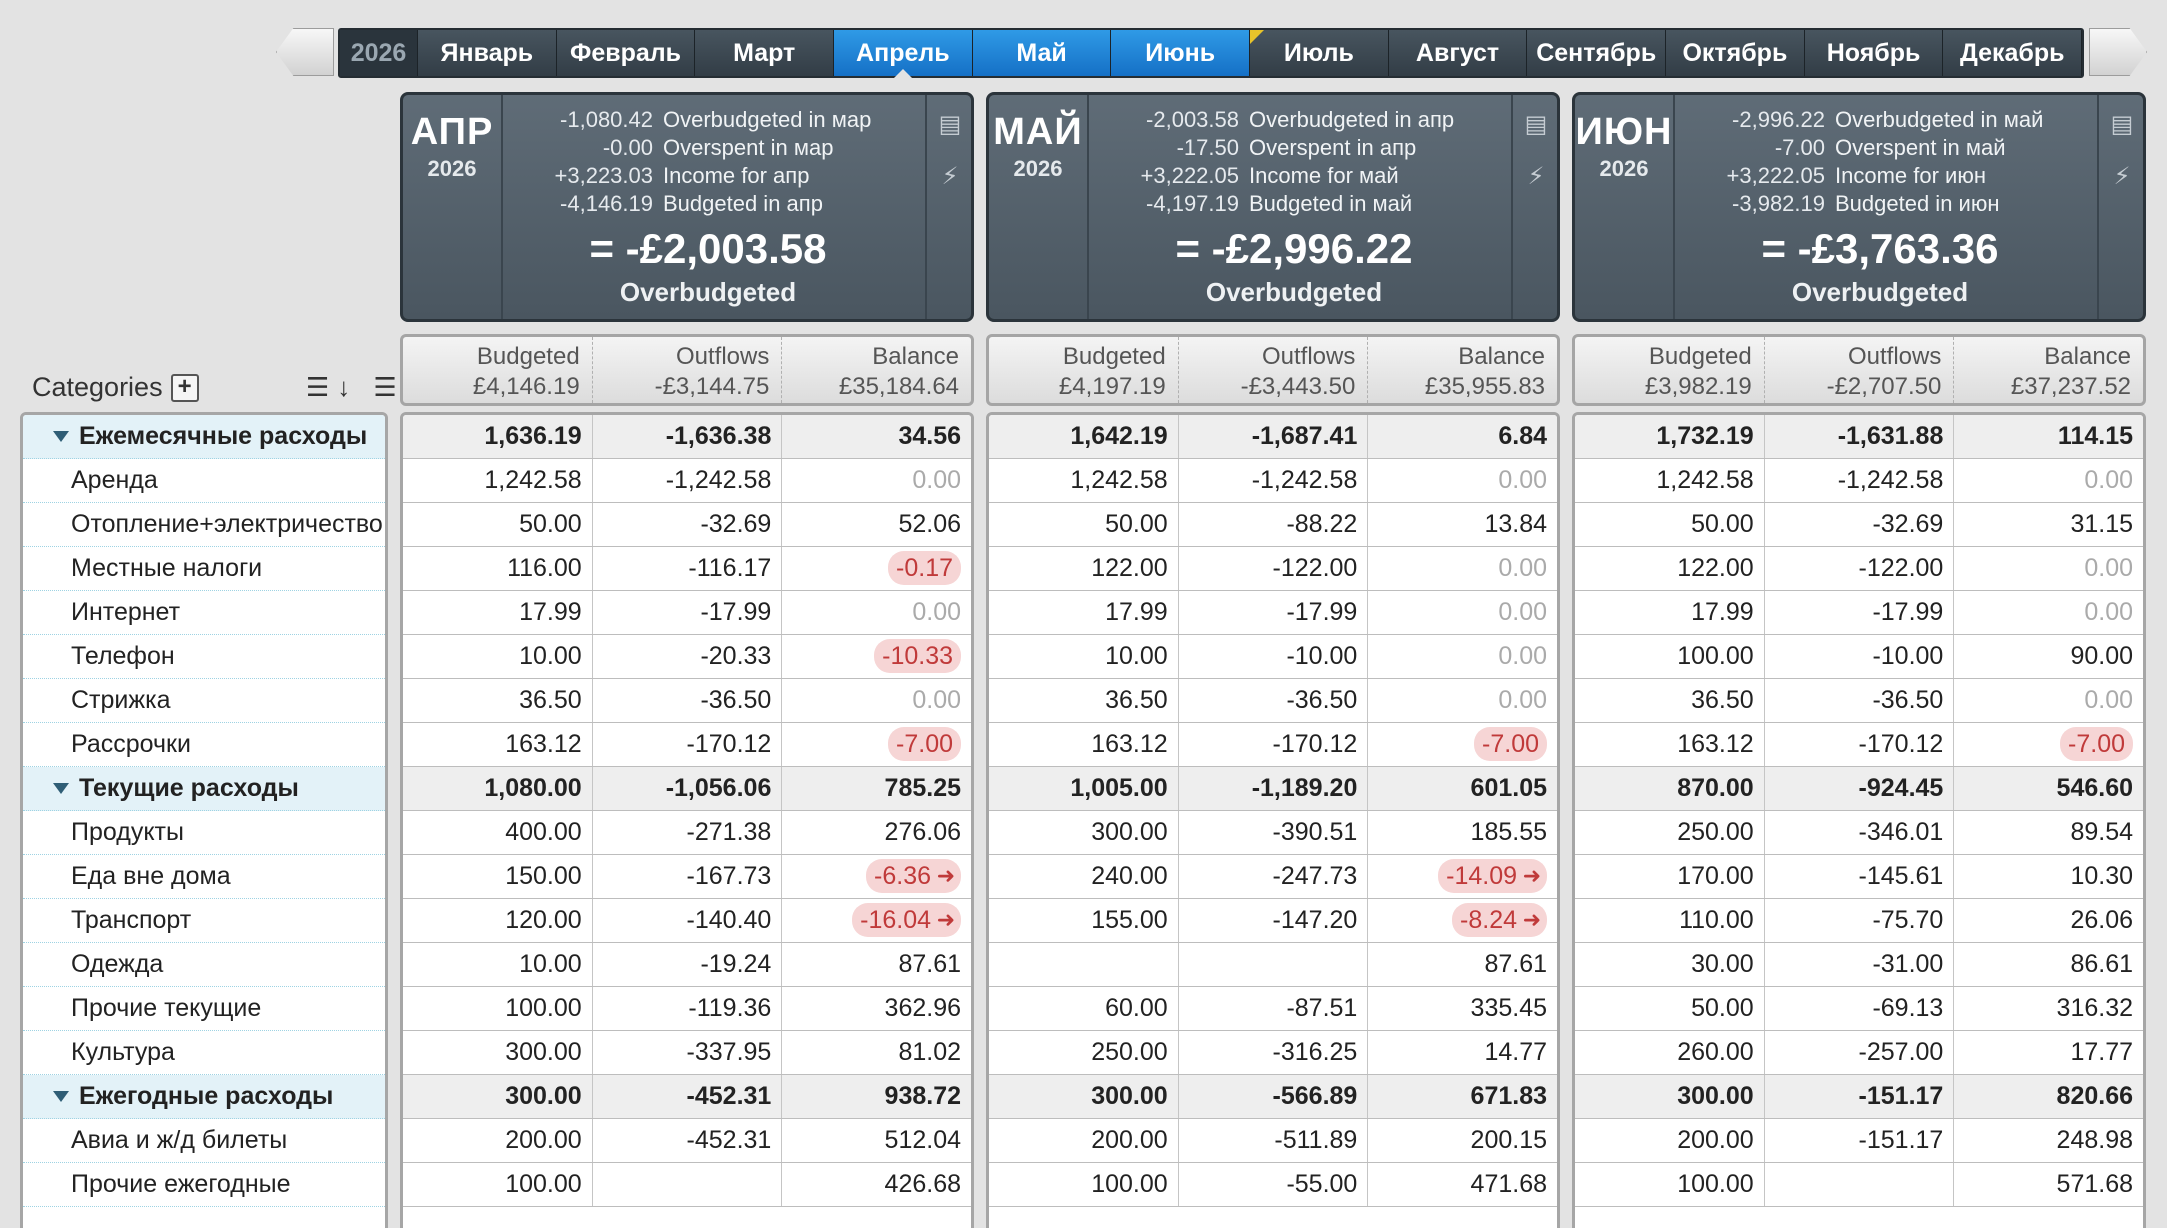 The width and height of the screenshot is (2167, 1228). What do you see at coordinates (1670, 788) in the screenshot?
I see `budgeted-cell: 870.00` at bounding box center [1670, 788].